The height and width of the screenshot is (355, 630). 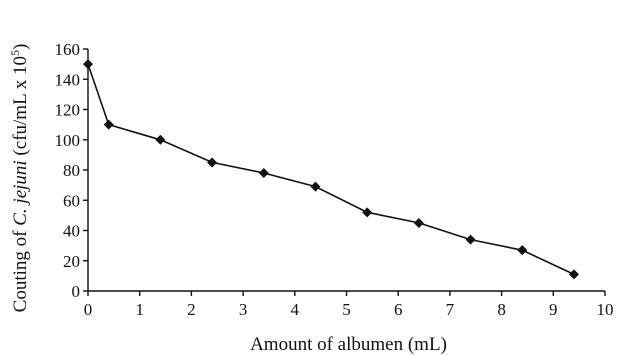 What do you see at coordinates (20, 47) in the screenshot?
I see `y-axis-title-close: )` at bounding box center [20, 47].